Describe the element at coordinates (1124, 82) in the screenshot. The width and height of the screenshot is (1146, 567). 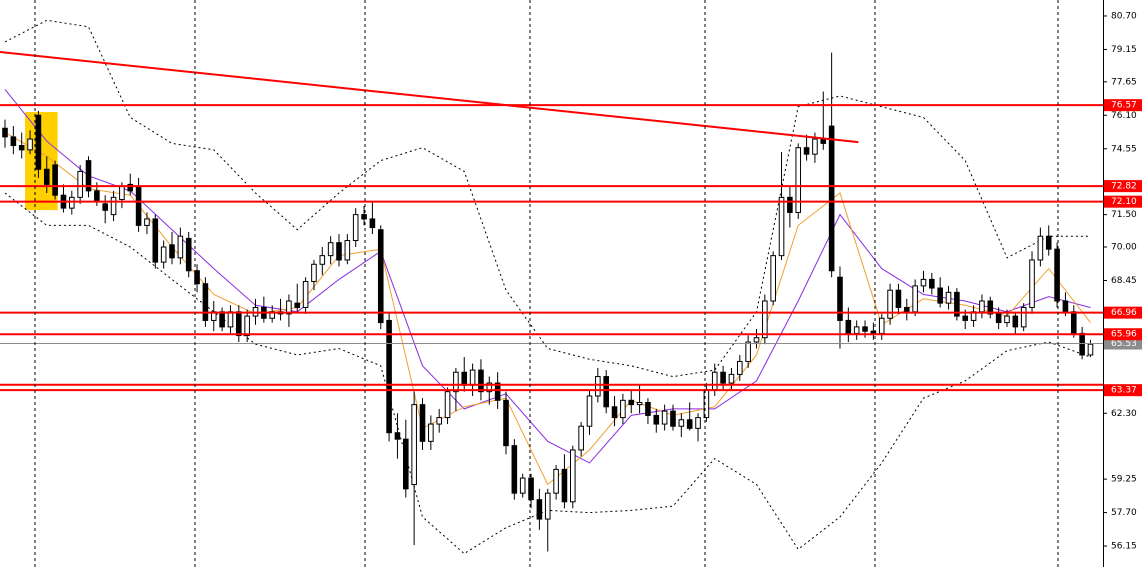
I see `y-tick-label: 77.65` at that location.